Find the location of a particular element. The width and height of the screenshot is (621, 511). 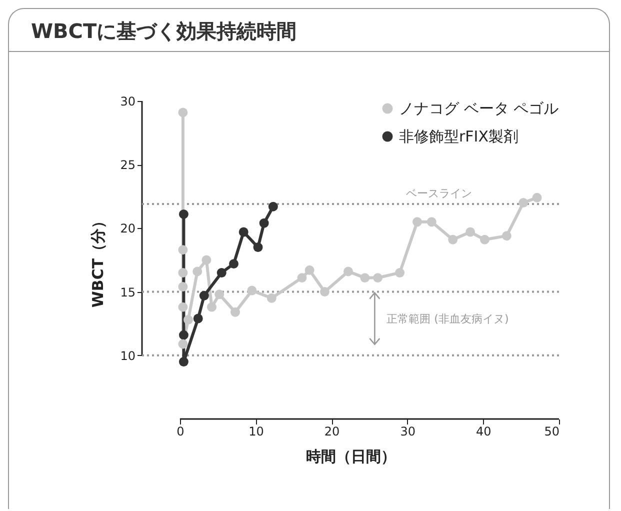

x-tick-label: 20 is located at coordinates (332, 431).